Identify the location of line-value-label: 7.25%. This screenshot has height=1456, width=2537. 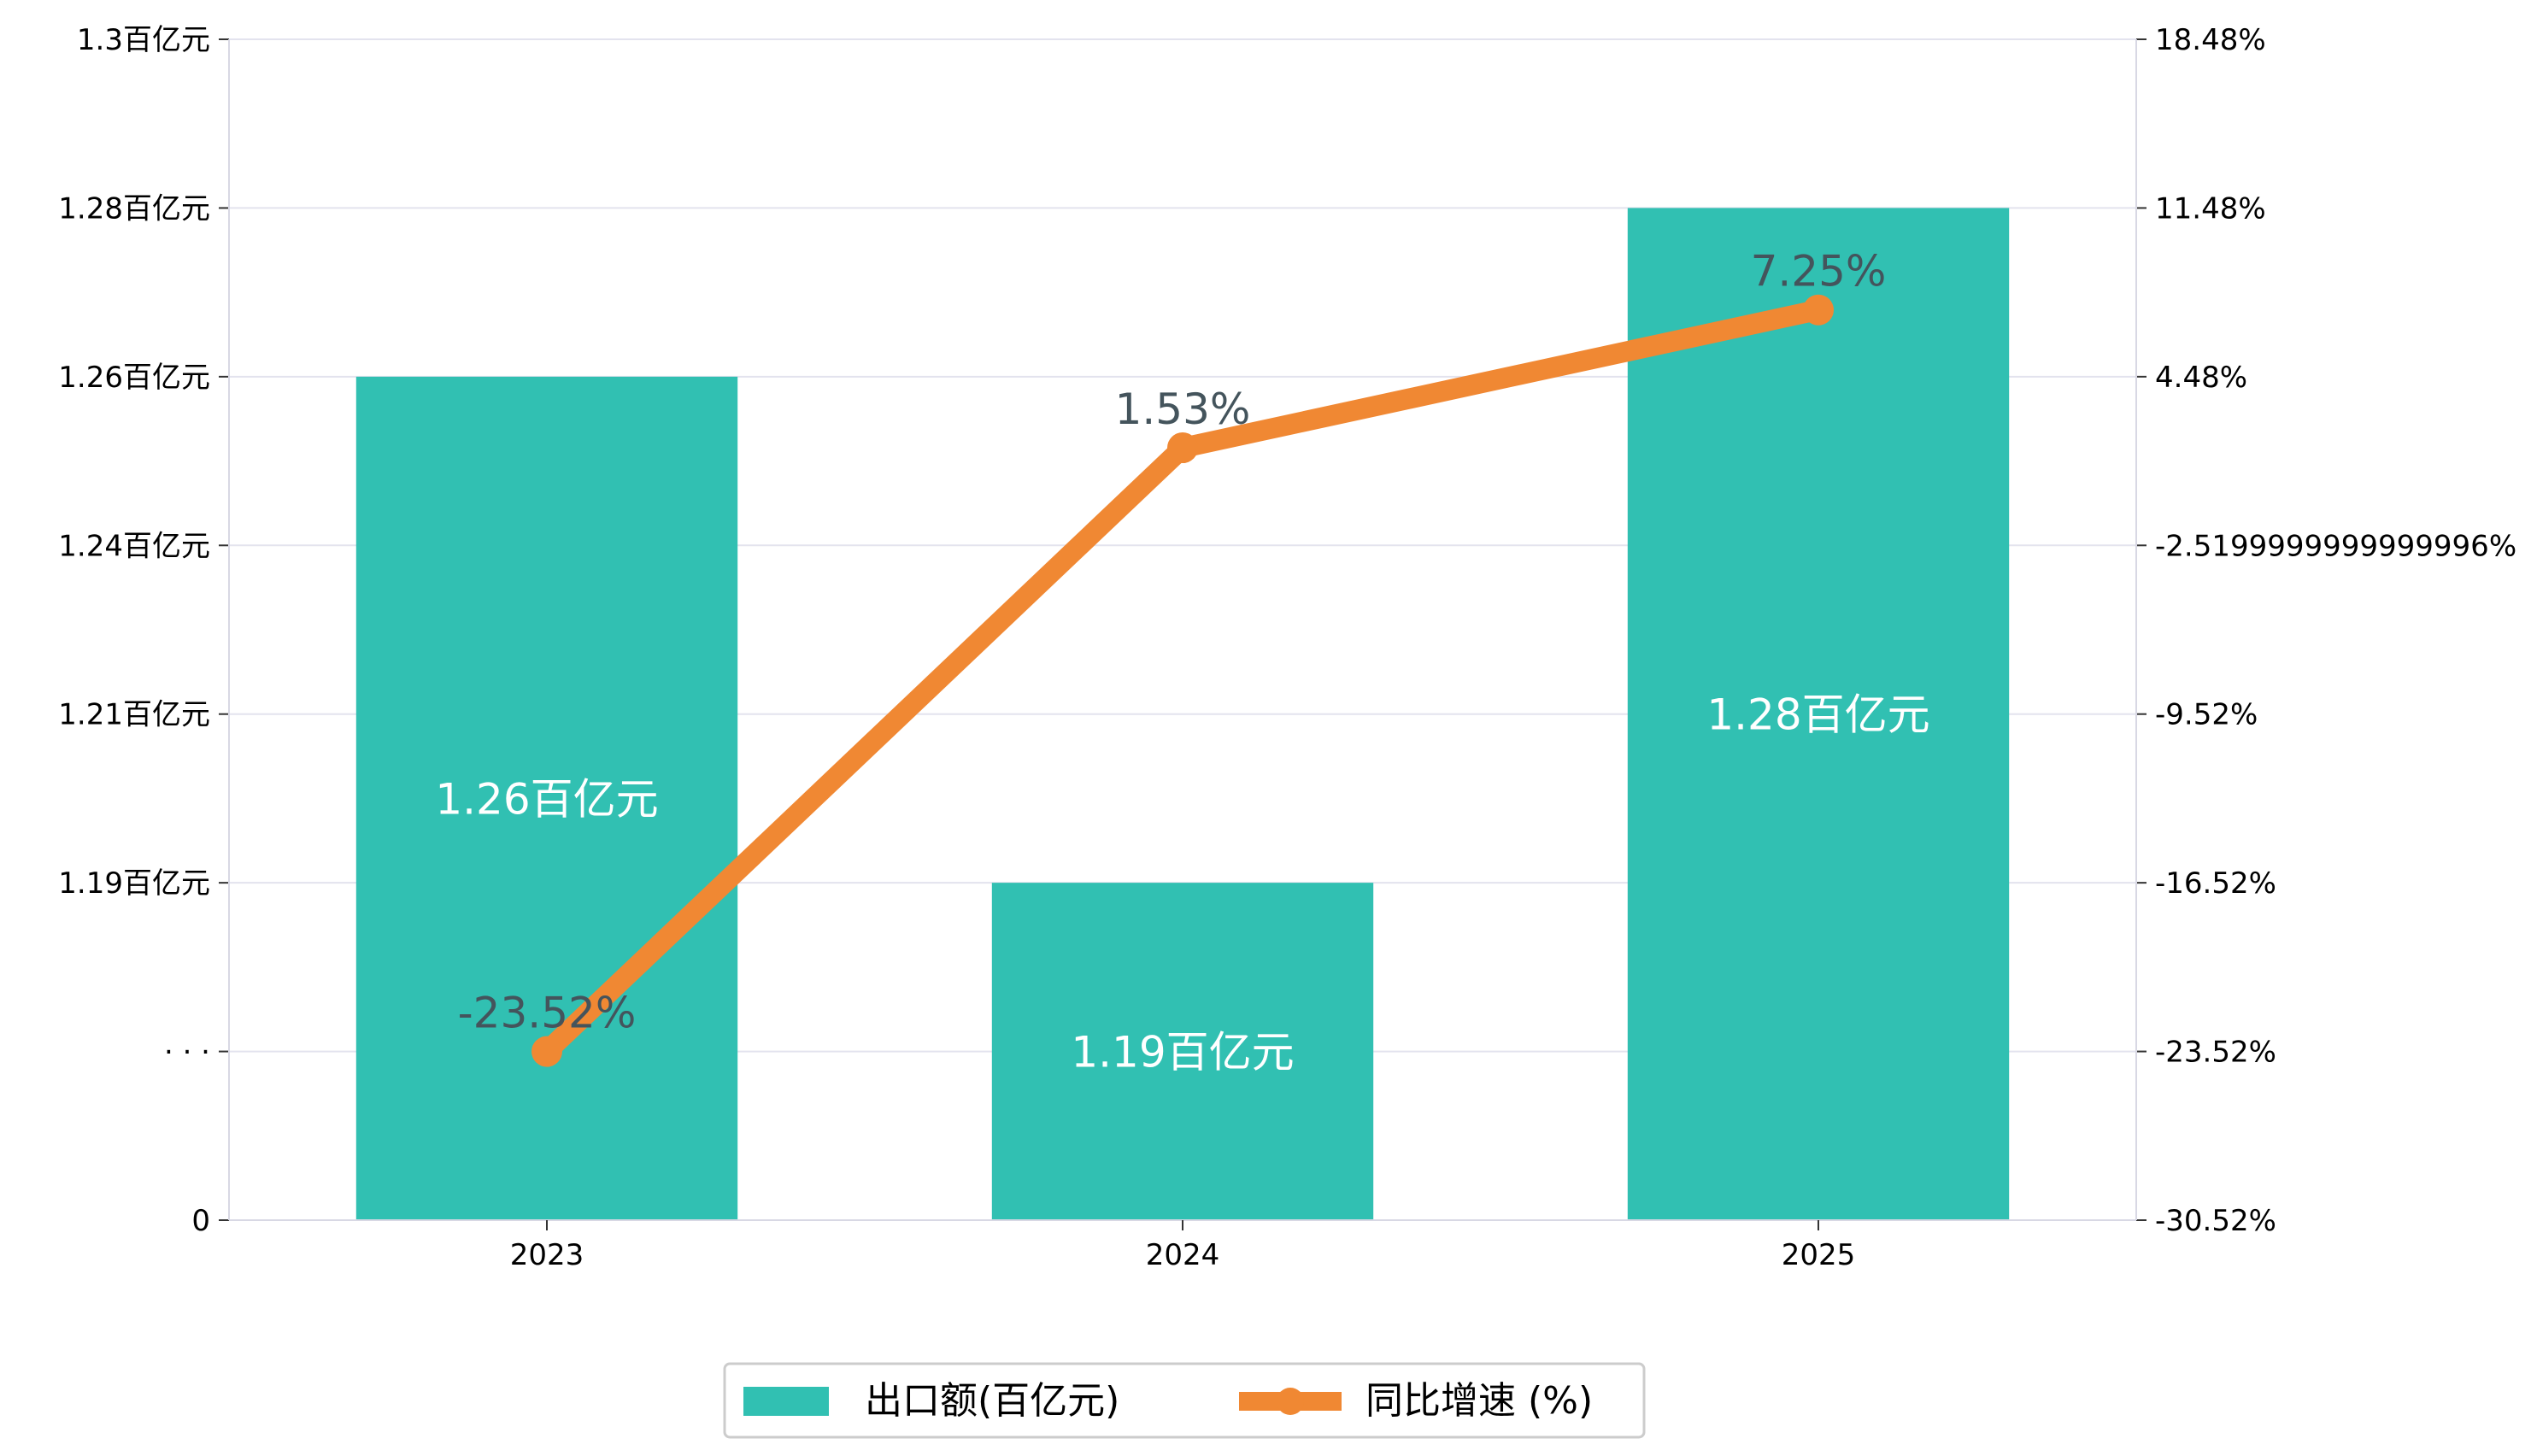
(1819, 271).